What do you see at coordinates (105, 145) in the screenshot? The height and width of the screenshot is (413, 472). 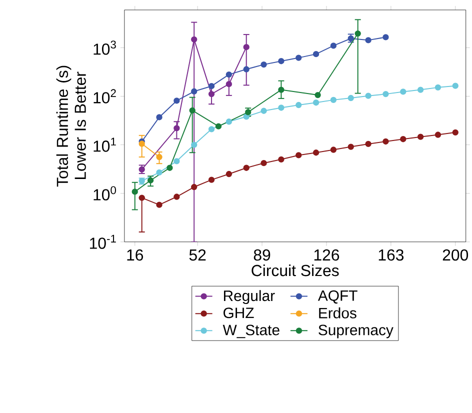 I see `y-tick-label: 10$^{1}$` at bounding box center [105, 145].